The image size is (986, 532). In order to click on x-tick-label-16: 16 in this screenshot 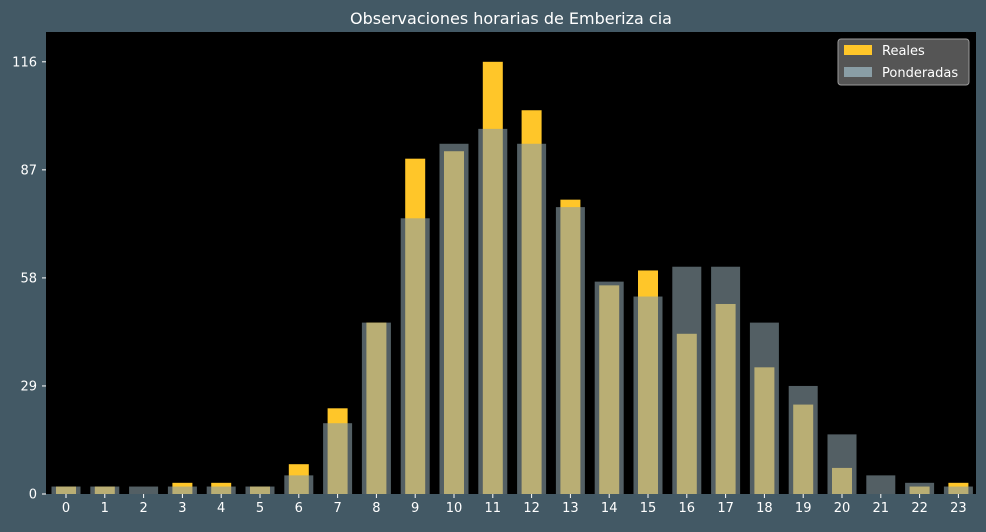, I will do `click(687, 508)`.